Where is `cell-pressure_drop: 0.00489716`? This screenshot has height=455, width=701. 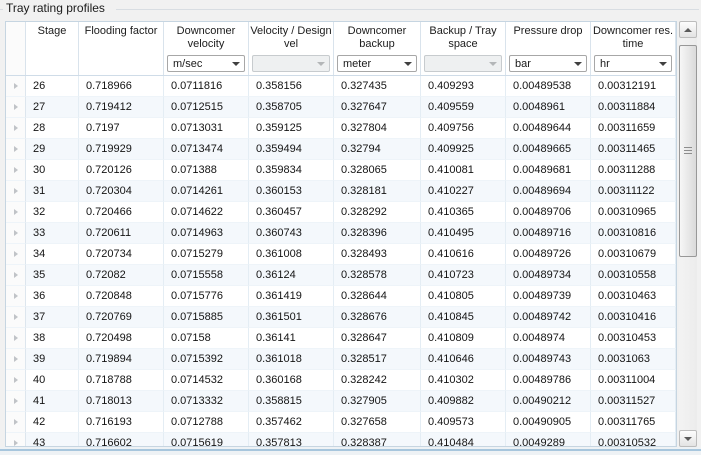 cell-pressure_drop: 0.00489716 is located at coordinates (548, 233).